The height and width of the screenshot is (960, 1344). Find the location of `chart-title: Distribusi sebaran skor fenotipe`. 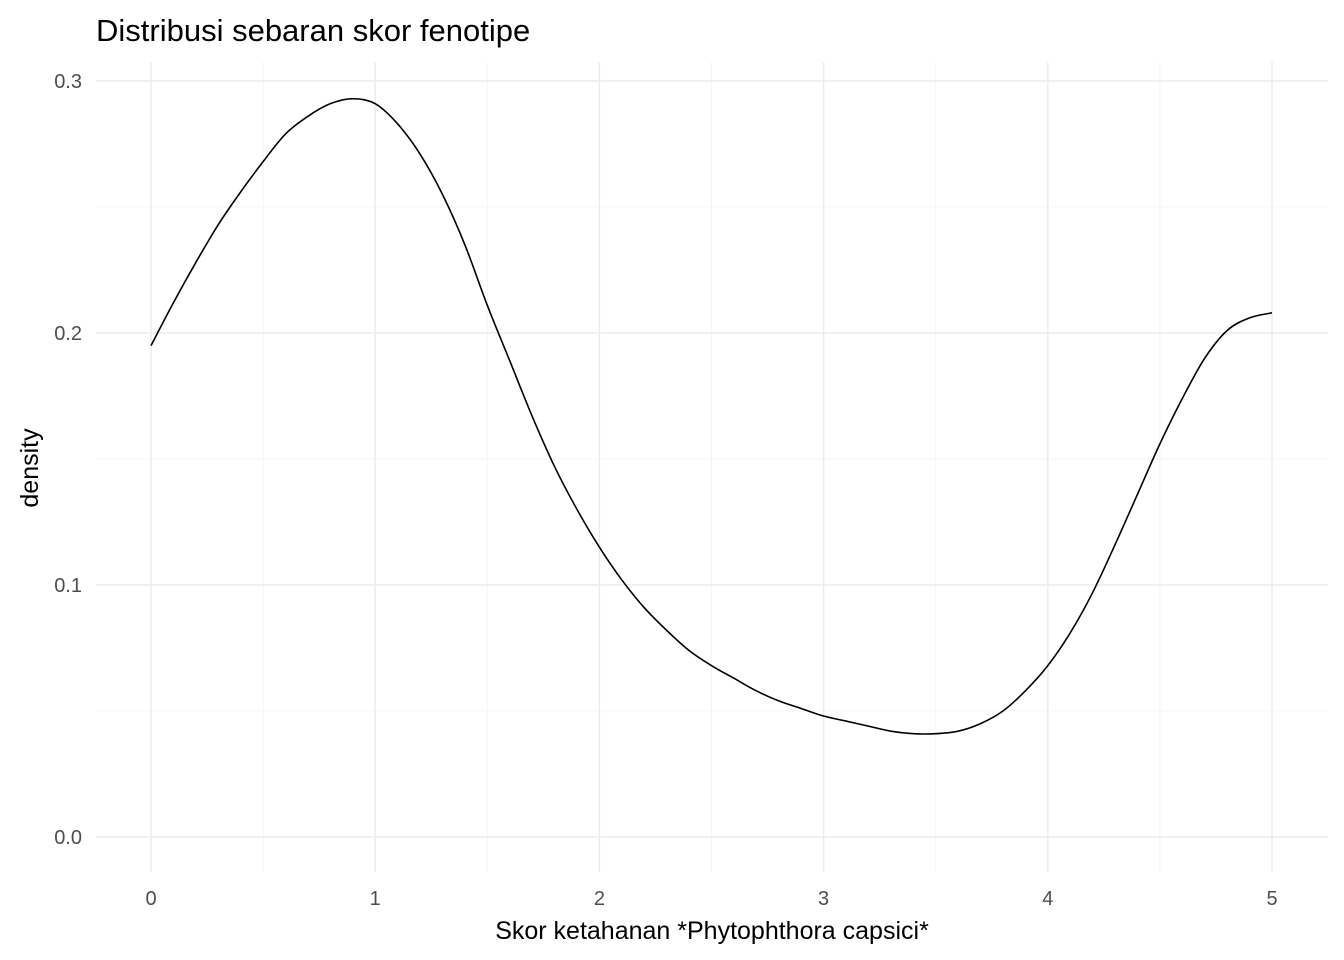

chart-title: Distribusi sebaran skor fenotipe is located at coordinates (313, 30).